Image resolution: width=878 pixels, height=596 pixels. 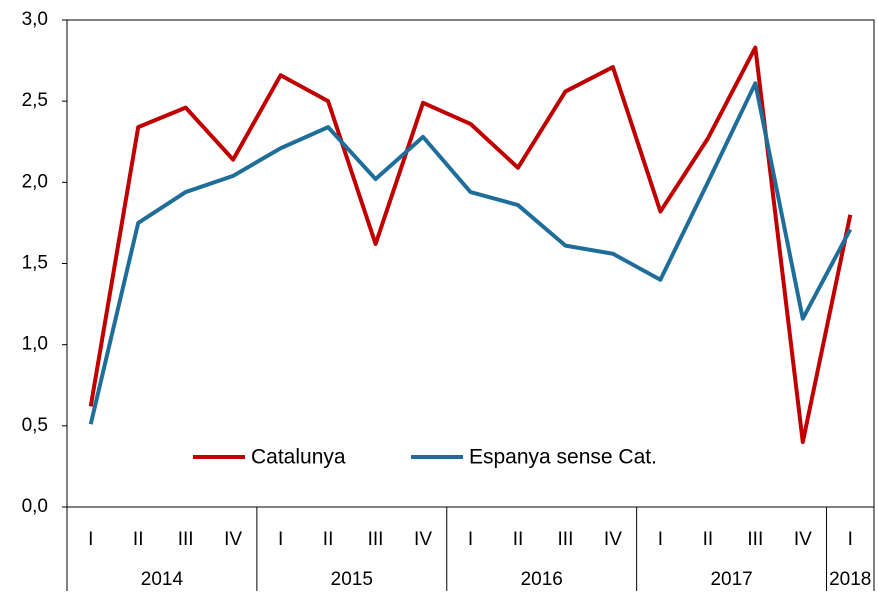 What do you see at coordinates (563, 457) in the screenshot?
I see `legend-label: Espanya sense Cat.` at bounding box center [563, 457].